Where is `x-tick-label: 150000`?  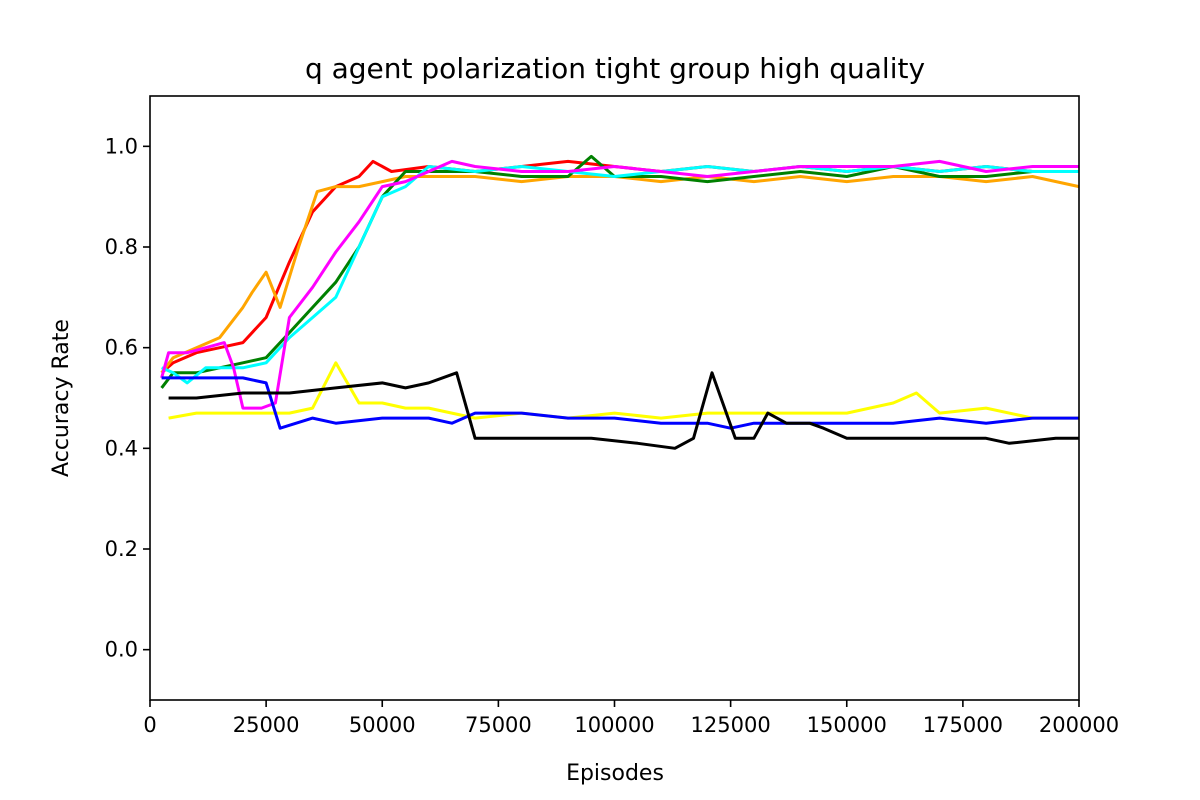 x-tick-label: 150000 is located at coordinates (847, 725).